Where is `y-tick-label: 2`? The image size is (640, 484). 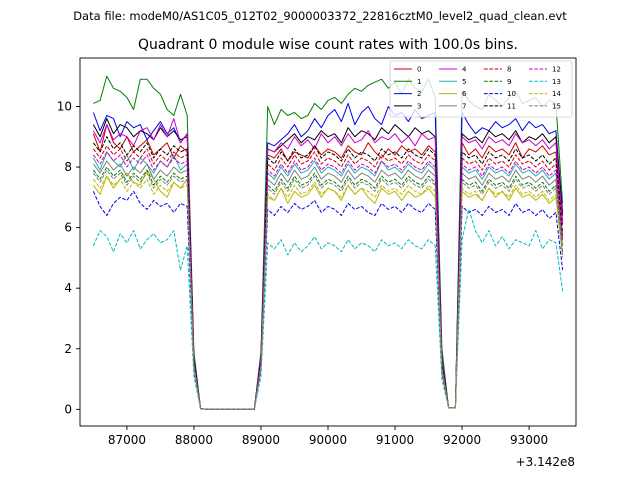 y-tick-label: 2 is located at coordinates (68, 349).